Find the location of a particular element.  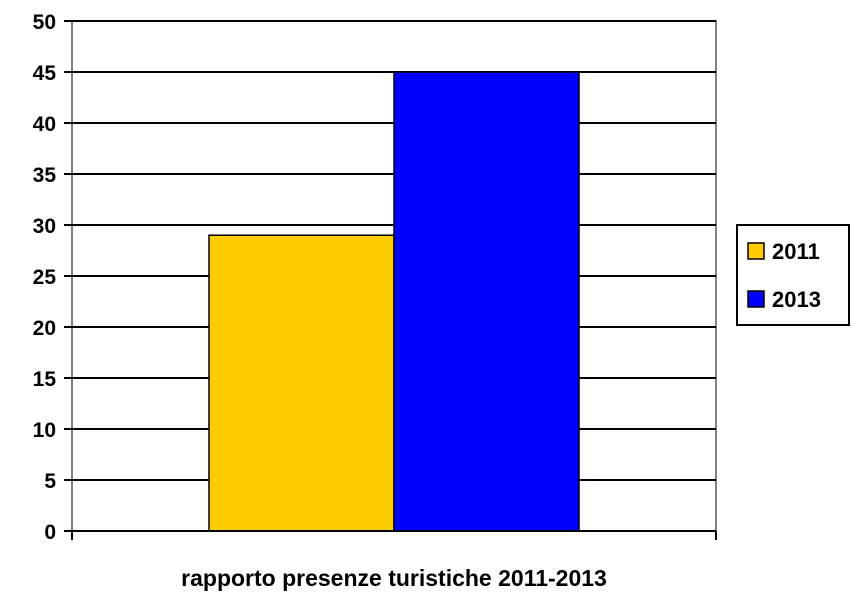

y-tick-label: 40 is located at coordinates (44, 124).